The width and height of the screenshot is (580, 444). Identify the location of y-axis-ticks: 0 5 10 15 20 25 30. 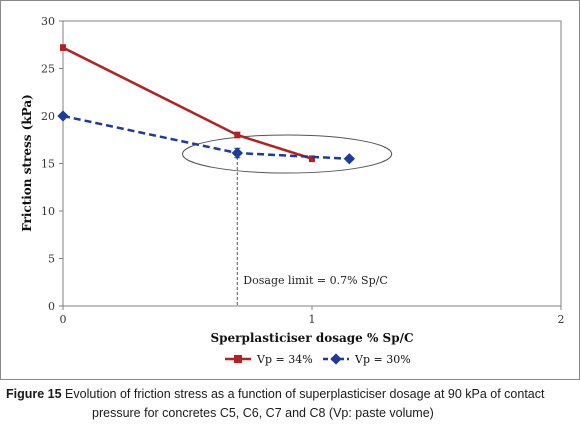
(52, 164).